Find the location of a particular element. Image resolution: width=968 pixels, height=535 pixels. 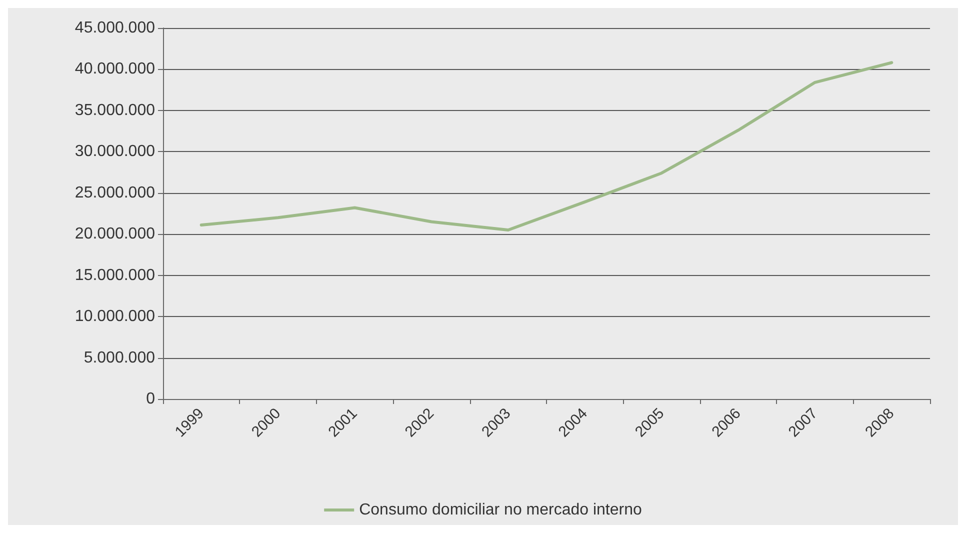

y-tick-label: 5.000.000 is located at coordinates (120, 357).